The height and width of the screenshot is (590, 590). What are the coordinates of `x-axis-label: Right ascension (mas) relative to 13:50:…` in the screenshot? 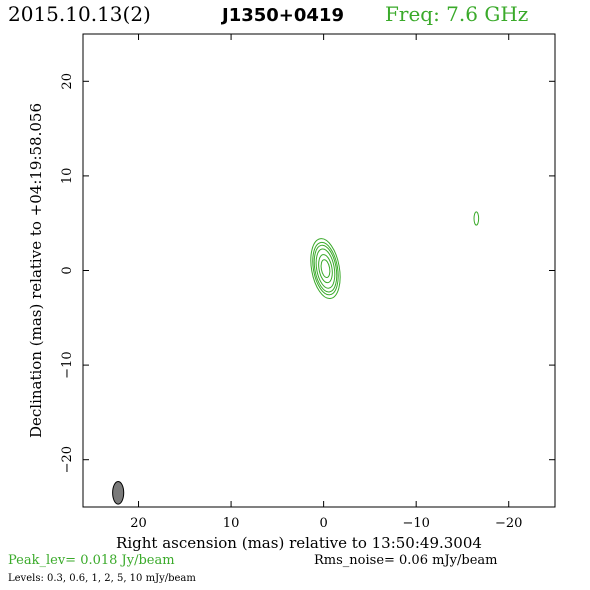 It's located at (299, 543).